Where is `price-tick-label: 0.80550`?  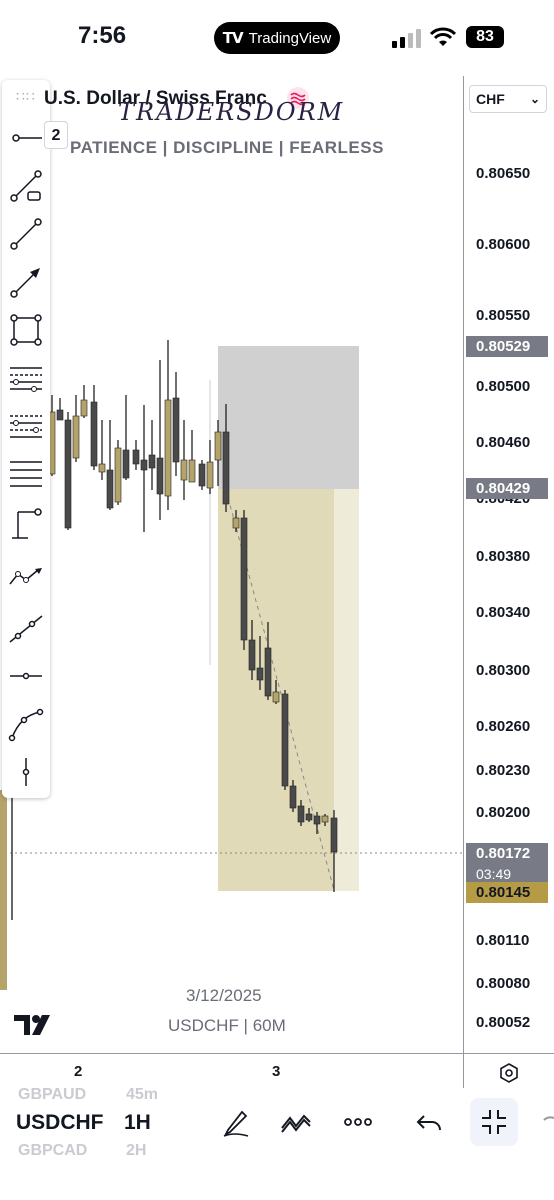 price-tick-label: 0.80550 is located at coordinates (503, 315).